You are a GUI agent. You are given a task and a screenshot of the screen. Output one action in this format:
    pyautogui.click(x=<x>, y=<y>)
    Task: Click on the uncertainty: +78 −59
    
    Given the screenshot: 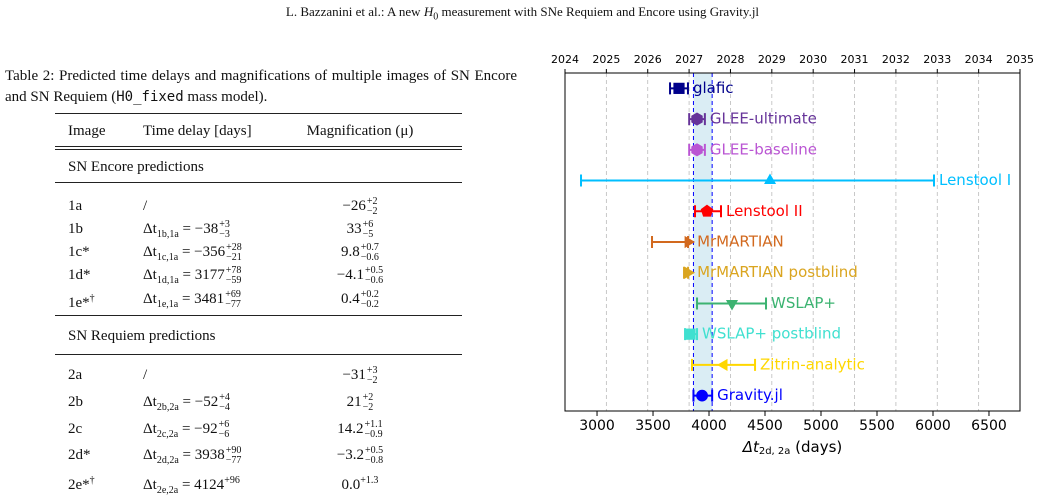 What is the action you would take?
    pyautogui.click(x=233, y=275)
    